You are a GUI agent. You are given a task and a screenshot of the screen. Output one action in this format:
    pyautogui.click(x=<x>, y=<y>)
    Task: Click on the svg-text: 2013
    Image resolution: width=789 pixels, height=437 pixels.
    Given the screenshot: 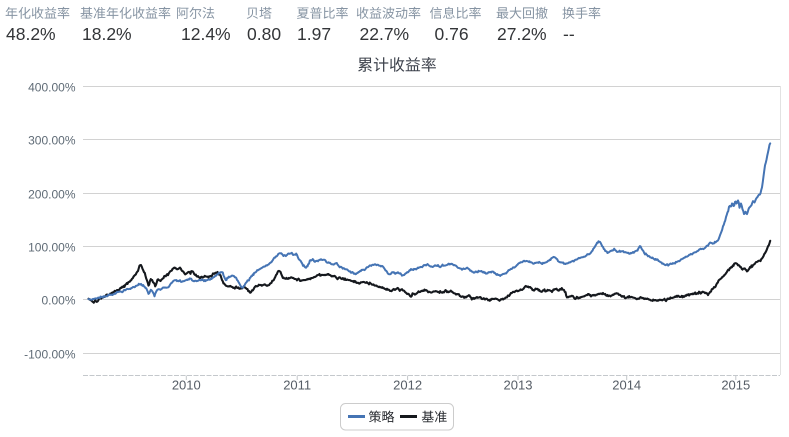 What is the action you would take?
    pyautogui.click(x=518, y=384)
    